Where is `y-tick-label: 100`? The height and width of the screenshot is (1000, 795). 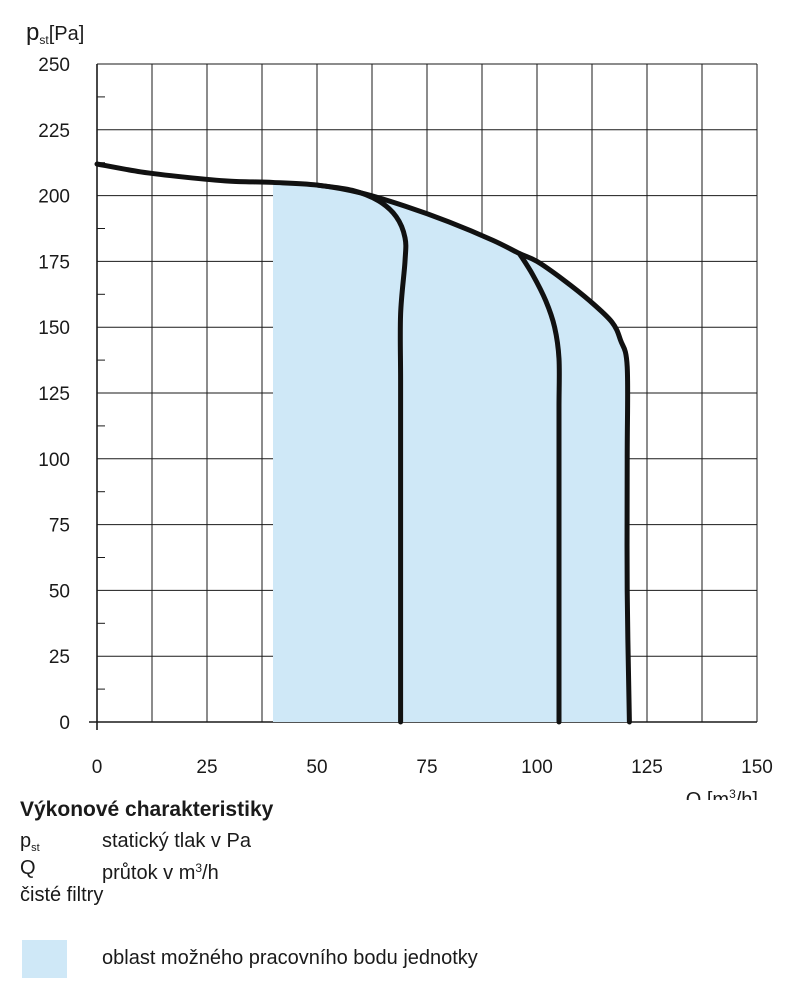 y-tick-label: 100 is located at coordinates (54, 460).